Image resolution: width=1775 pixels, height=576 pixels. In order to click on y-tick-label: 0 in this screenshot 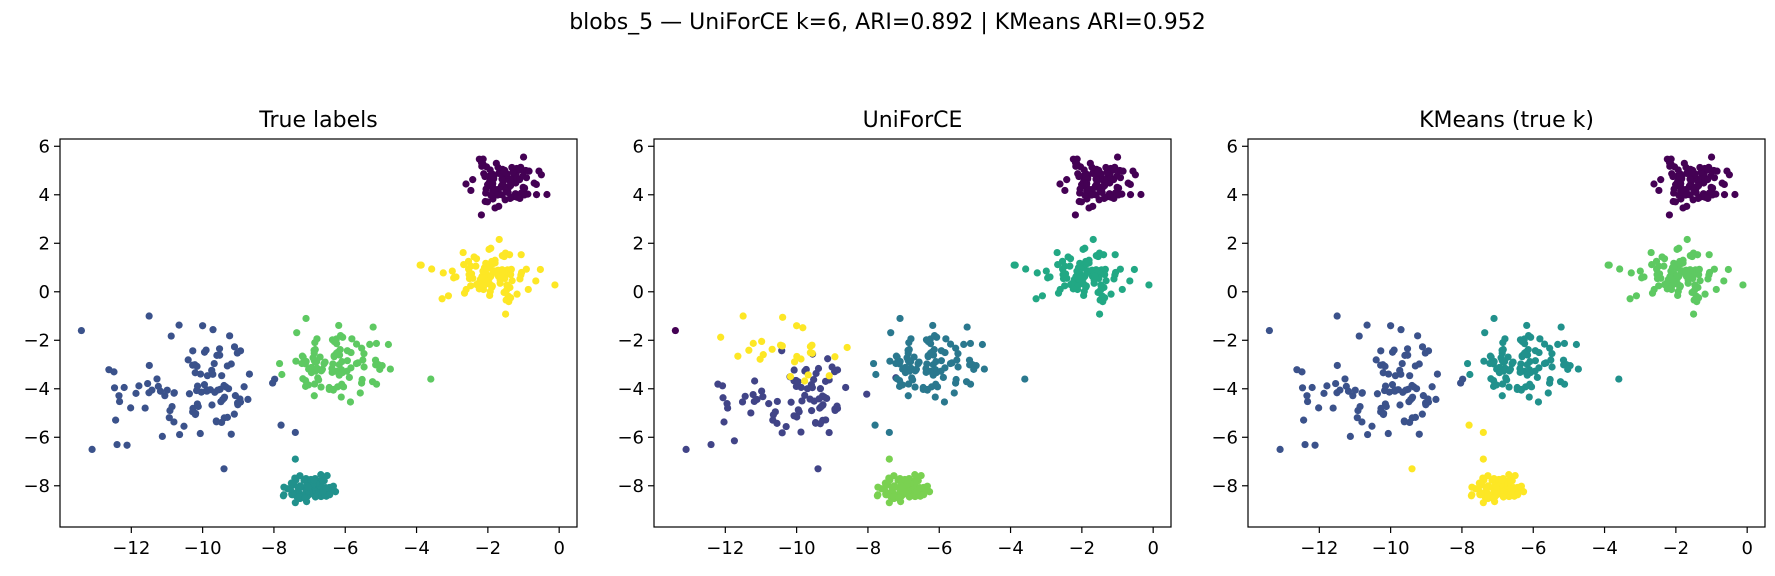, I will do `click(1232, 292)`.